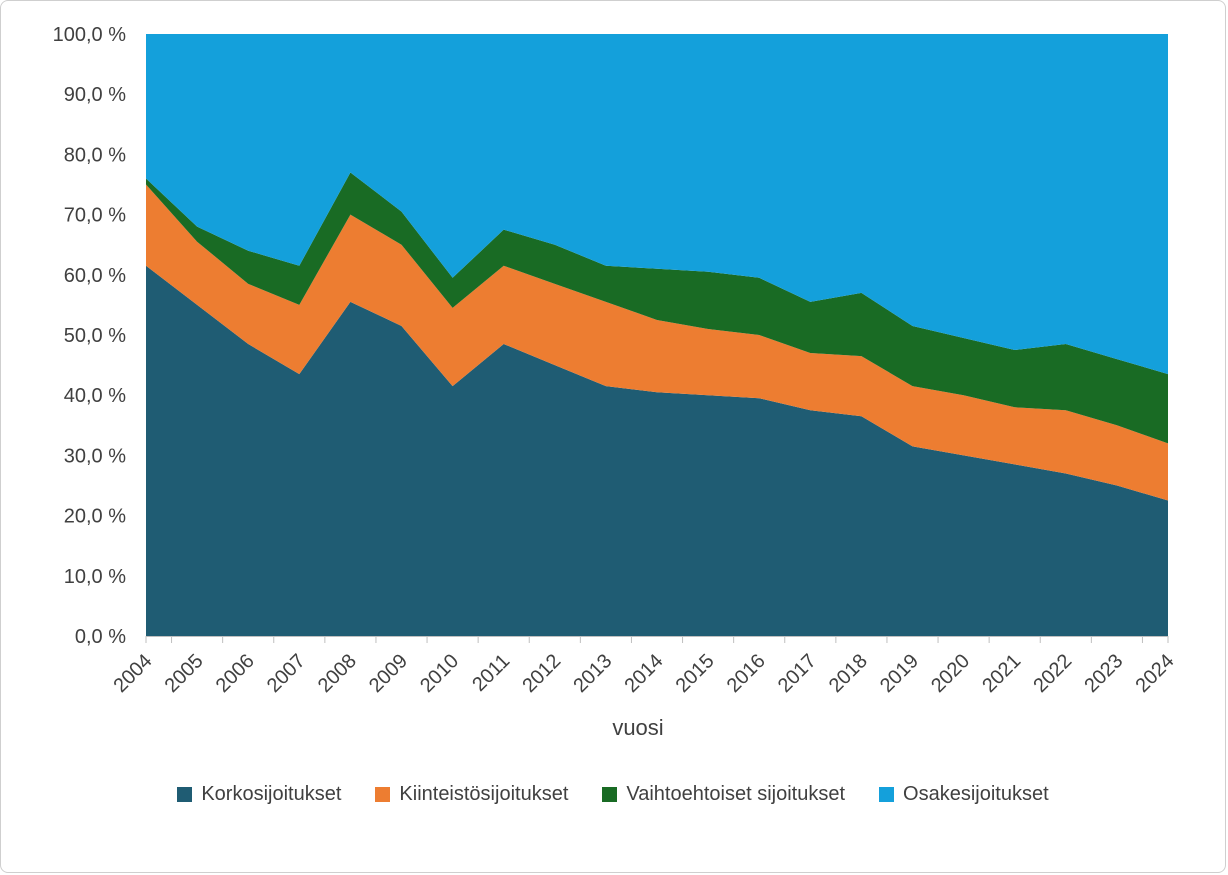 Image resolution: width=1228 pixels, height=875 pixels. What do you see at coordinates (736, 794) in the screenshot?
I see `legend-label-vaihtoehtoiset-sijoitukset: Vaihtoehtoiset sijoitukset` at bounding box center [736, 794].